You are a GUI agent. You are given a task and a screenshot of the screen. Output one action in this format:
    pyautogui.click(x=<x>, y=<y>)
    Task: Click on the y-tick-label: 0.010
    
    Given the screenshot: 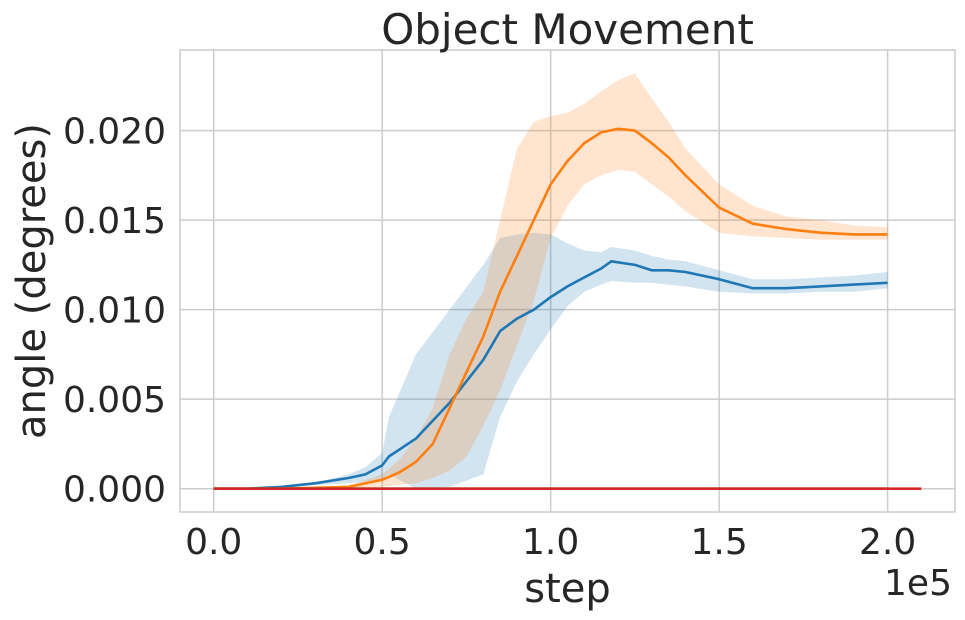 What is the action you would take?
    pyautogui.click(x=114, y=311)
    